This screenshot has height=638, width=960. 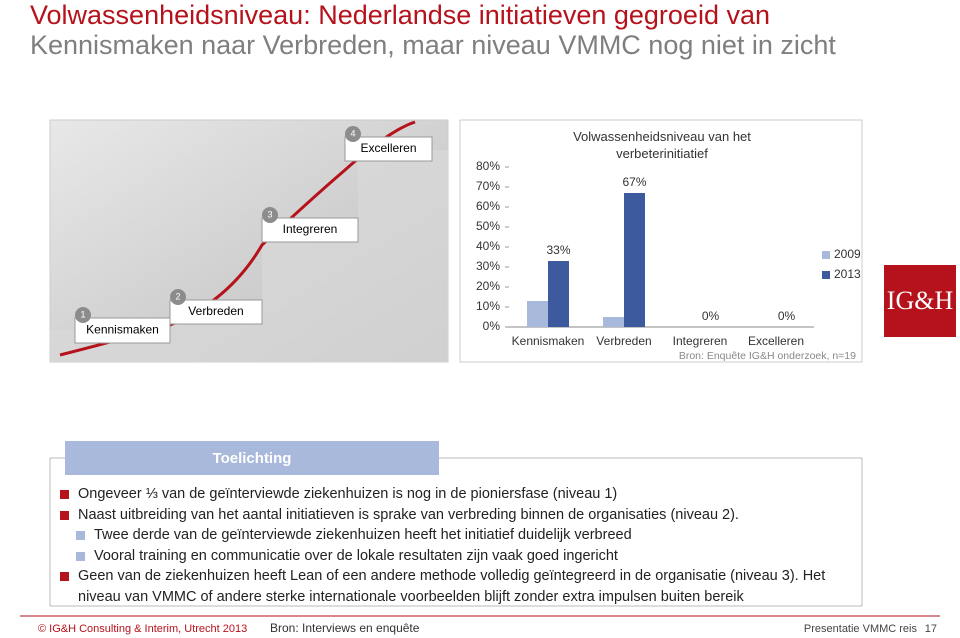 What do you see at coordinates (488, 226) in the screenshot?
I see `y-tick-label: 50%` at bounding box center [488, 226].